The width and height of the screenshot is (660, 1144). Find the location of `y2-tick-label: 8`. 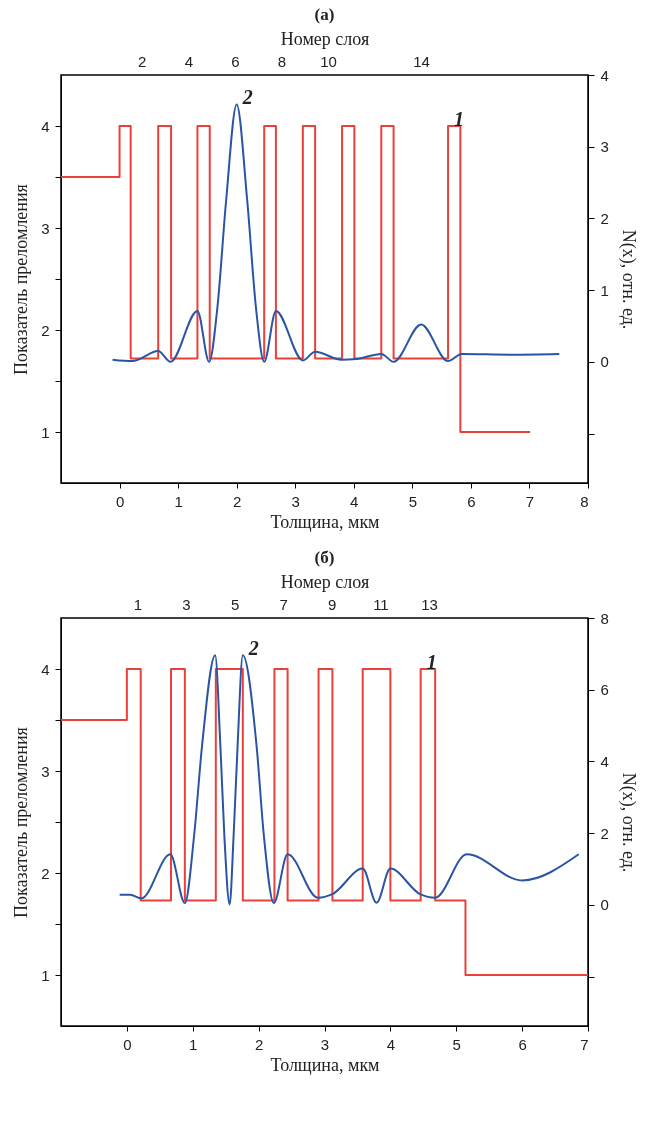

y2-tick-label: 8 is located at coordinates (604, 618).